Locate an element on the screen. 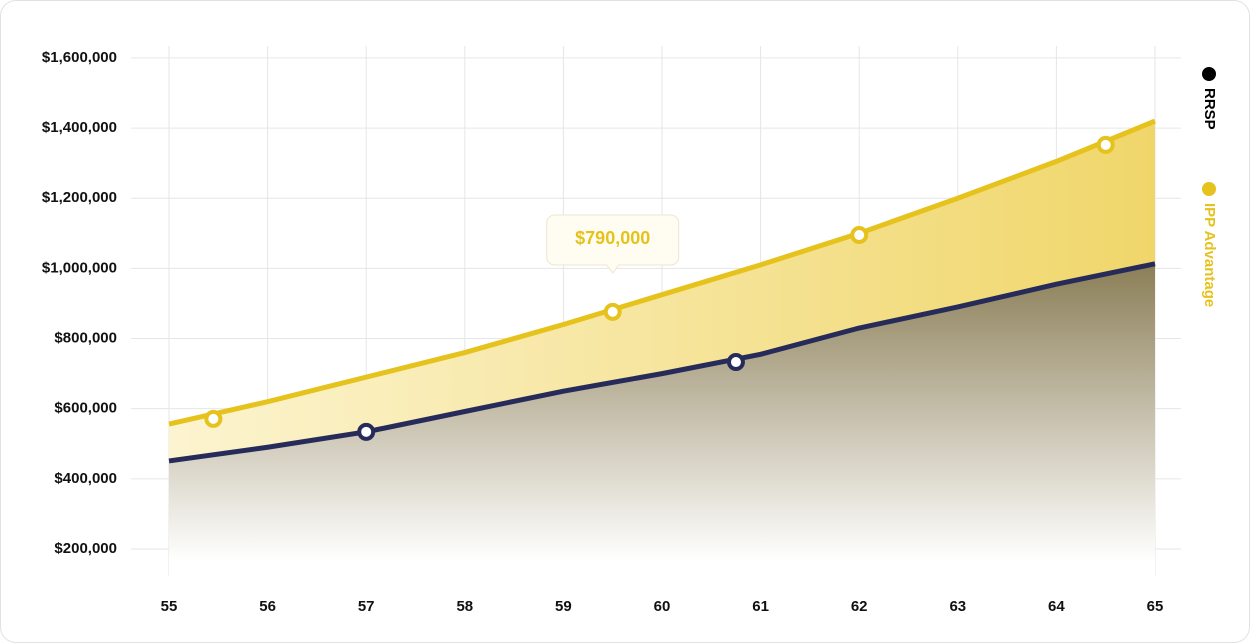 The image size is (1250, 643). x-tick-label: 55 is located at coordinates (169, 606).